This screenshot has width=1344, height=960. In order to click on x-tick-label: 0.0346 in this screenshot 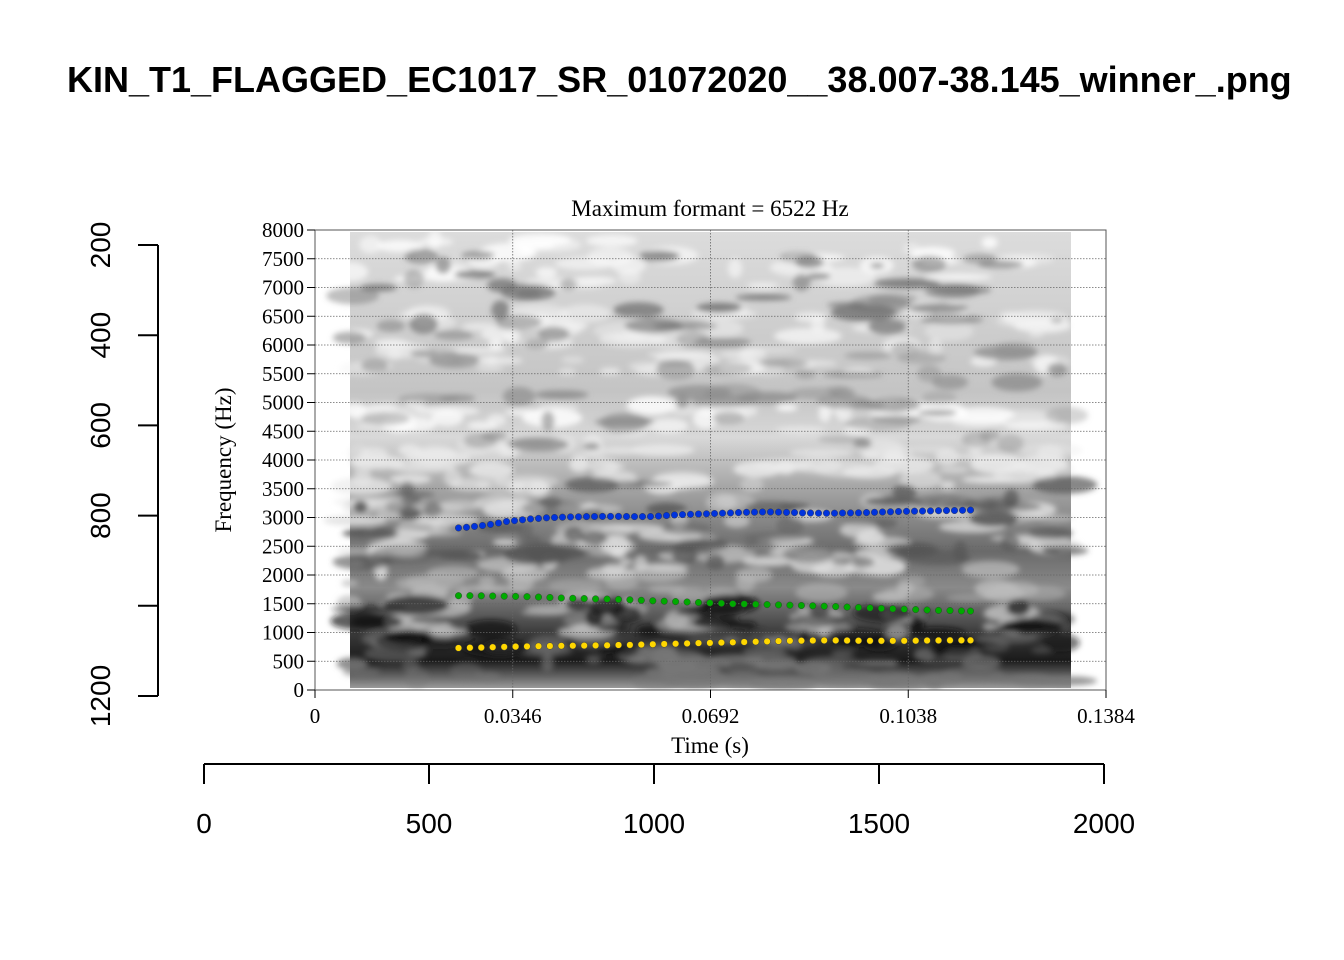, I will do `click(513, 716)`.